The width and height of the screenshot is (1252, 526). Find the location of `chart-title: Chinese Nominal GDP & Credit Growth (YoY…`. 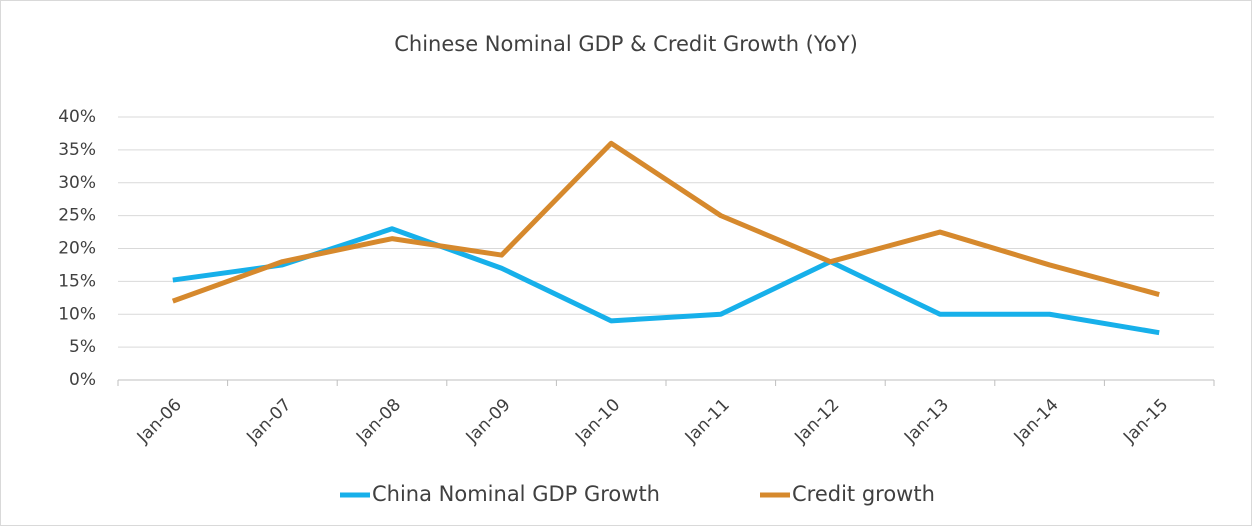

chart-title: Chinese Nominal GDP & Credit Growth (YoY… is located at coordinates (626, 44).